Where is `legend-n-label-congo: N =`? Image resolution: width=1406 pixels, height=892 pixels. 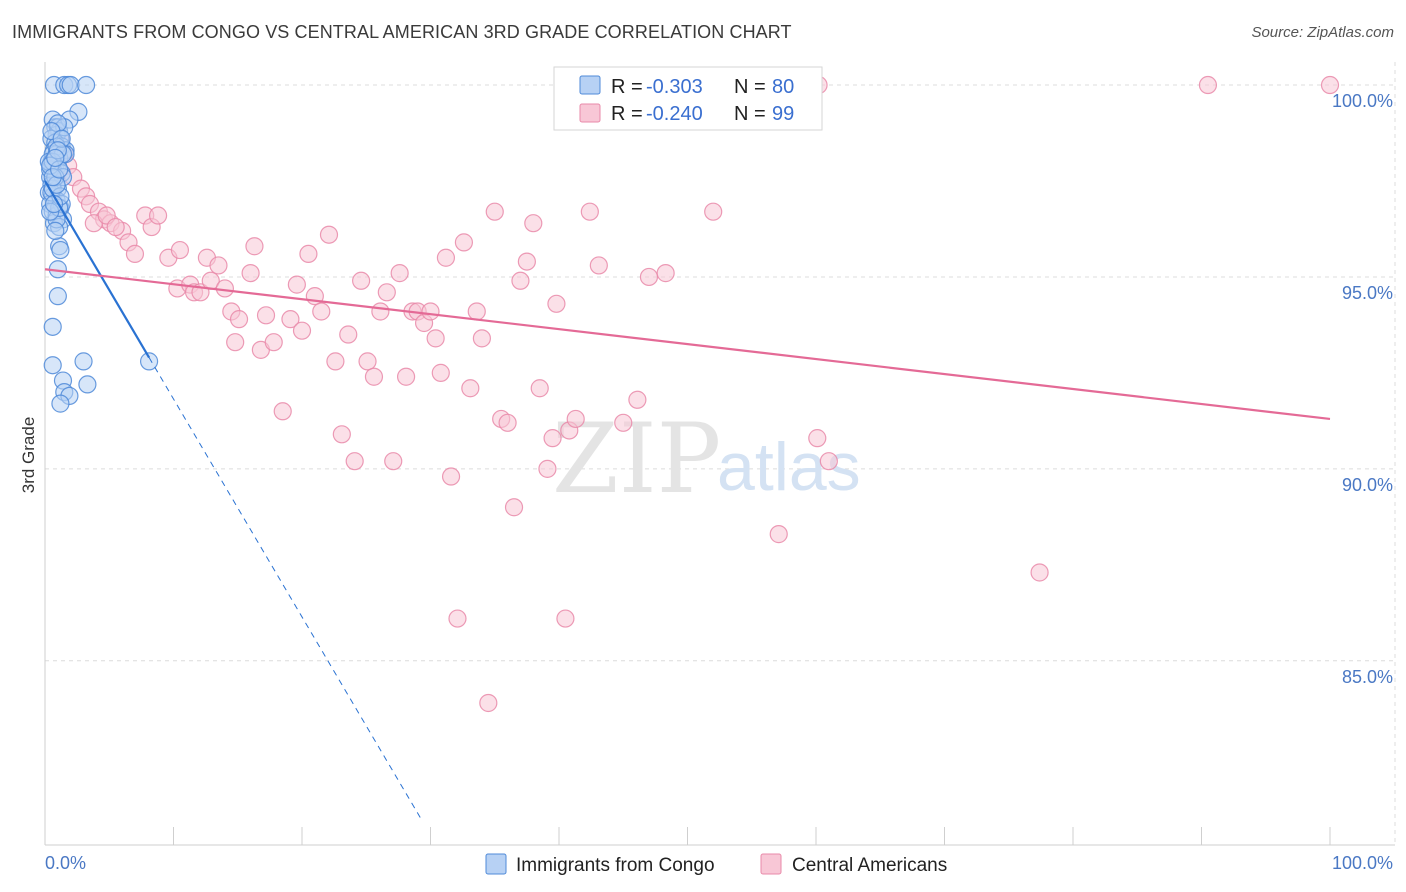
legend-n-label-congo: N = is located at coordinates (750, 87).